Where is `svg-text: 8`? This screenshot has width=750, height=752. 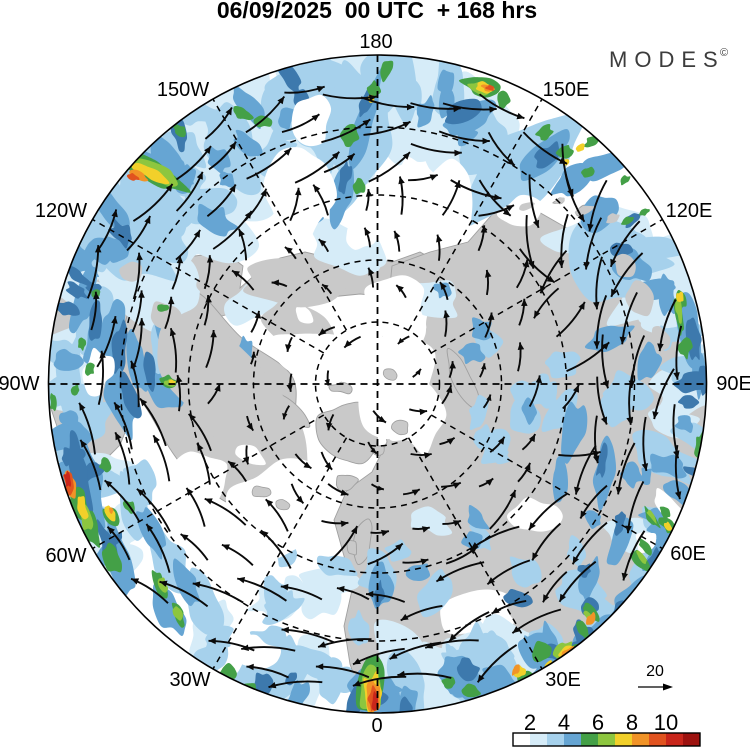 svg-text: 8 is located at coordinates (632, 722).